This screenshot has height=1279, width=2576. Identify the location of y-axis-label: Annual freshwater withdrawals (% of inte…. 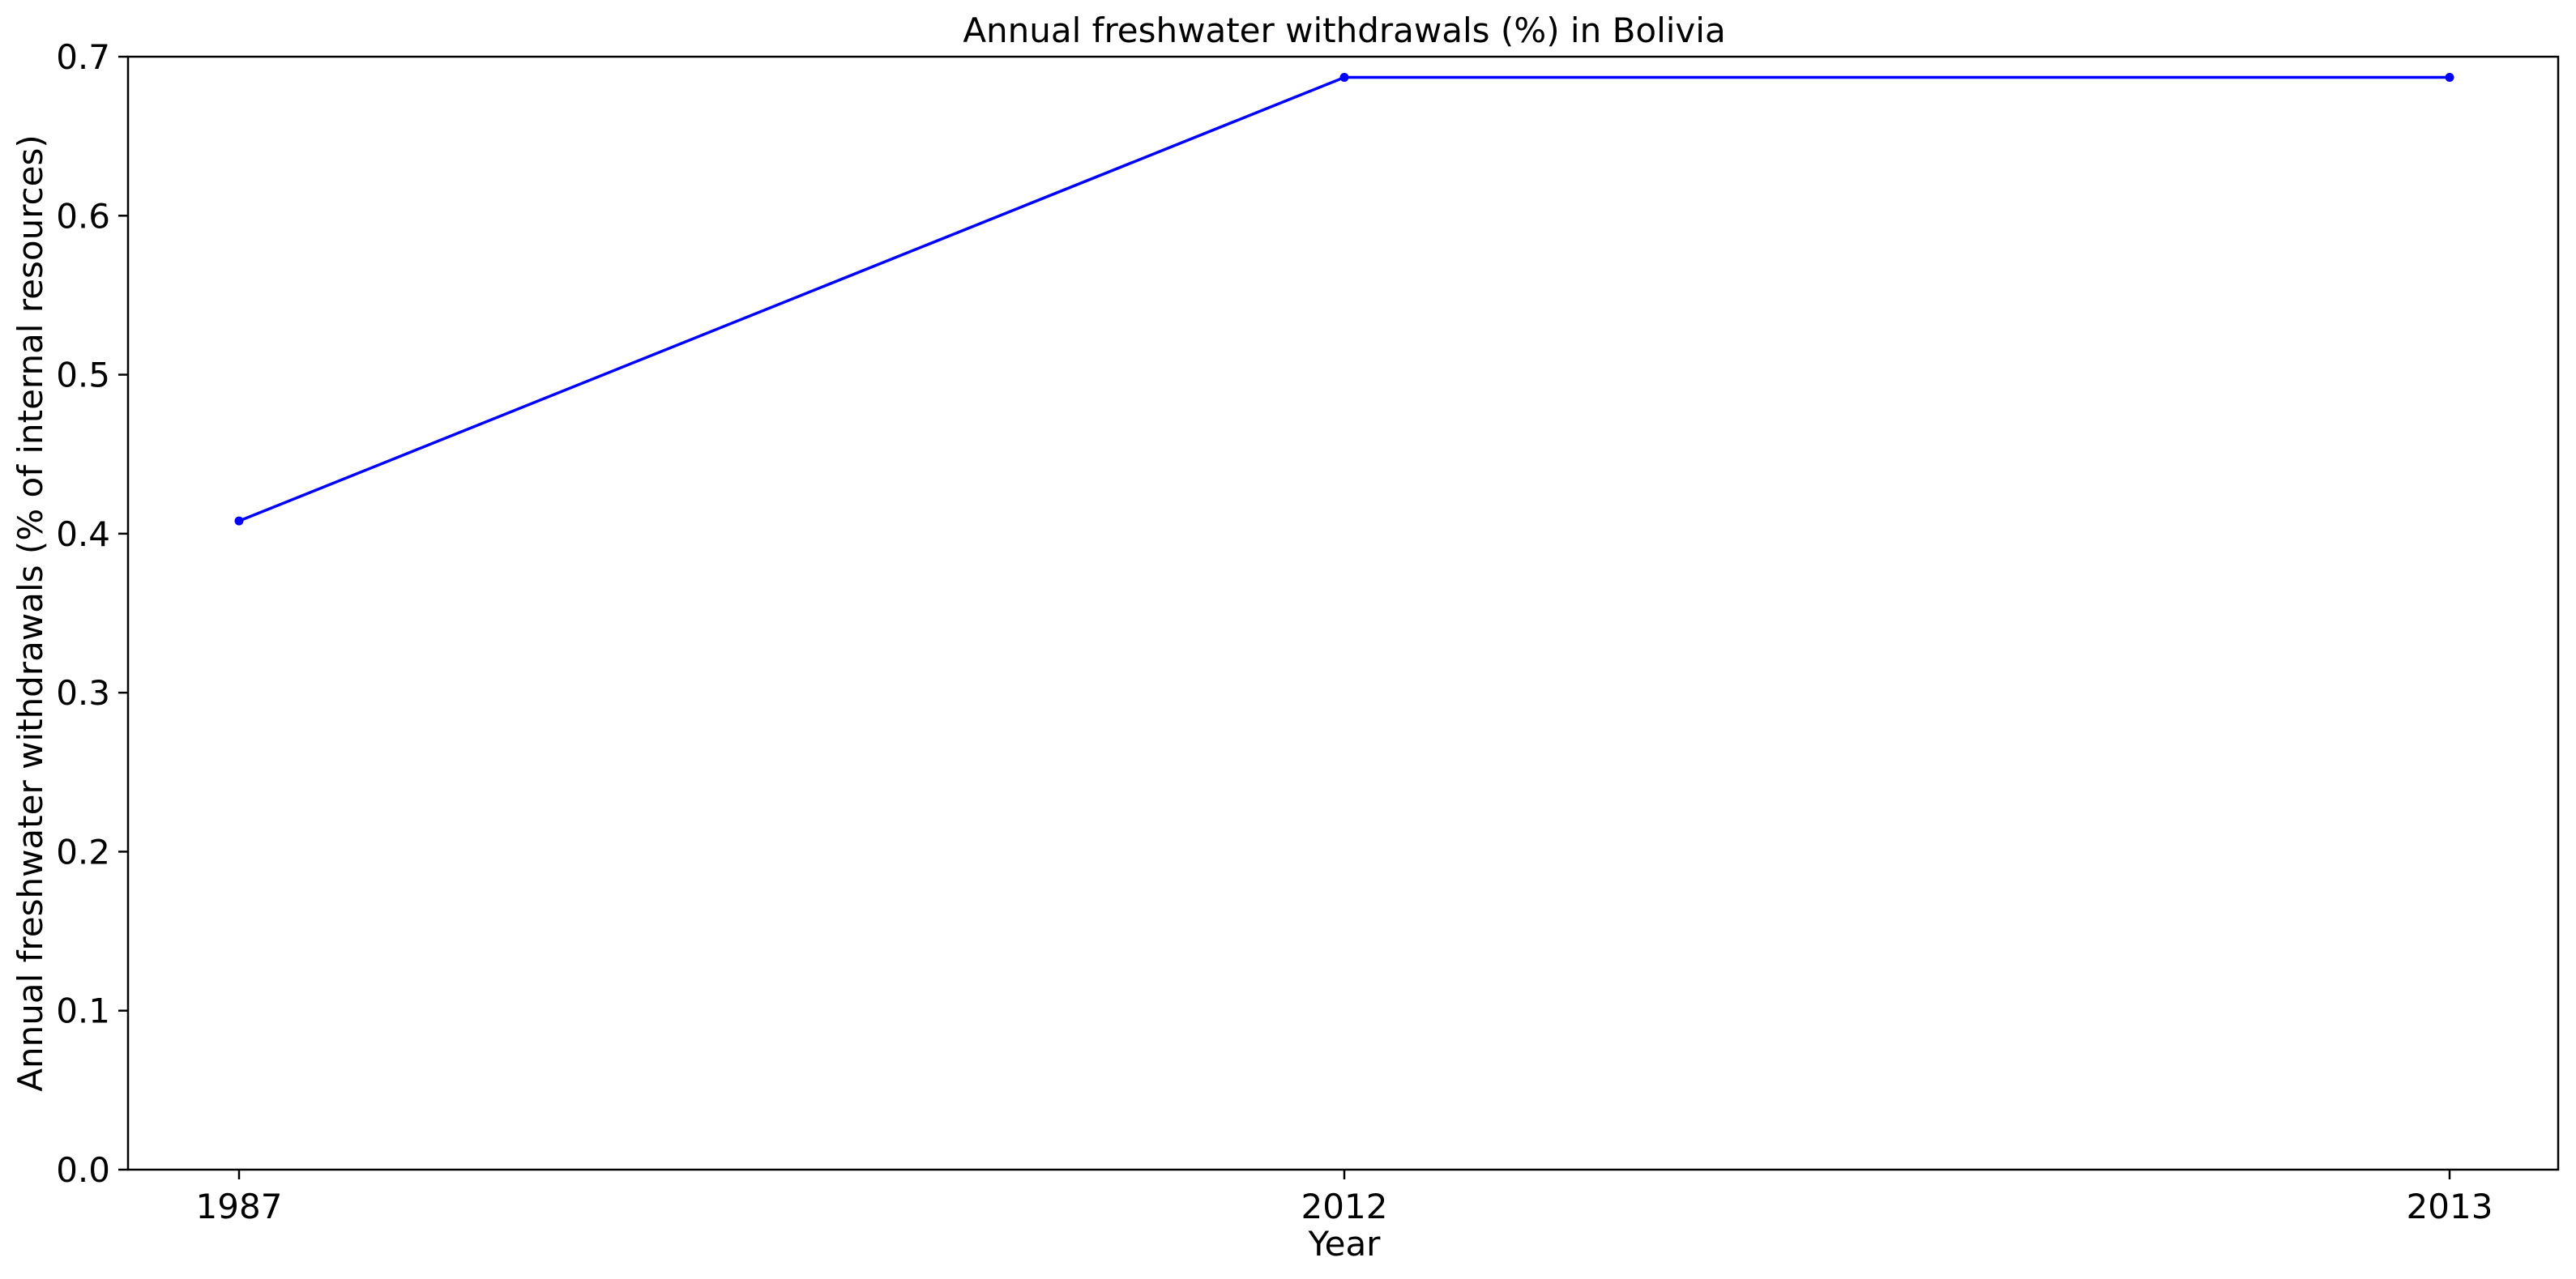
(30, 613).